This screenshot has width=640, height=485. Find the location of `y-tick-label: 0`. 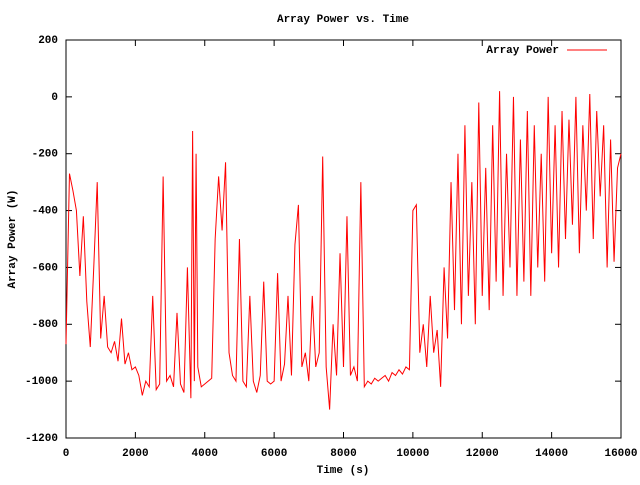

y-tick-label: 0 is located at coordinates (54, 98).